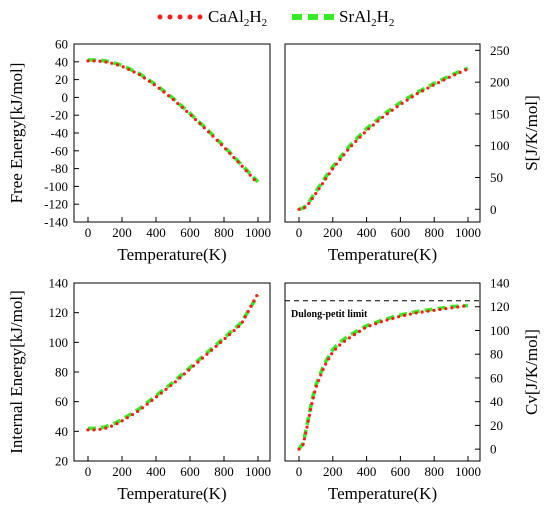 The width and height of the screenshot is (550, 517). What do you see at coordinates (59, 115) in the screenshot?
I see `y-tick-label: -20` at bounding box center [59, 115].